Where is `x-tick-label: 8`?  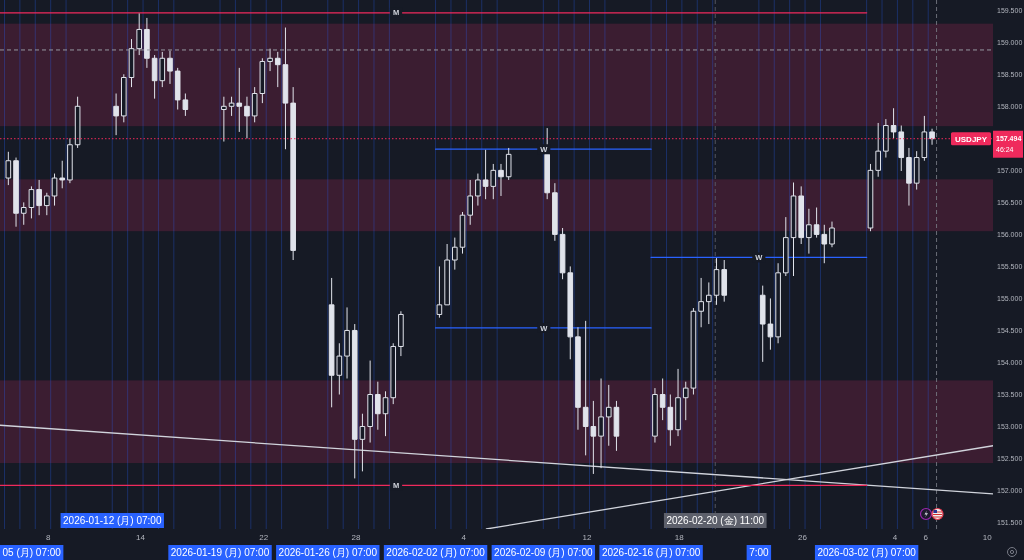 x-tick-label: 8 is located at coordinates (48, 537).